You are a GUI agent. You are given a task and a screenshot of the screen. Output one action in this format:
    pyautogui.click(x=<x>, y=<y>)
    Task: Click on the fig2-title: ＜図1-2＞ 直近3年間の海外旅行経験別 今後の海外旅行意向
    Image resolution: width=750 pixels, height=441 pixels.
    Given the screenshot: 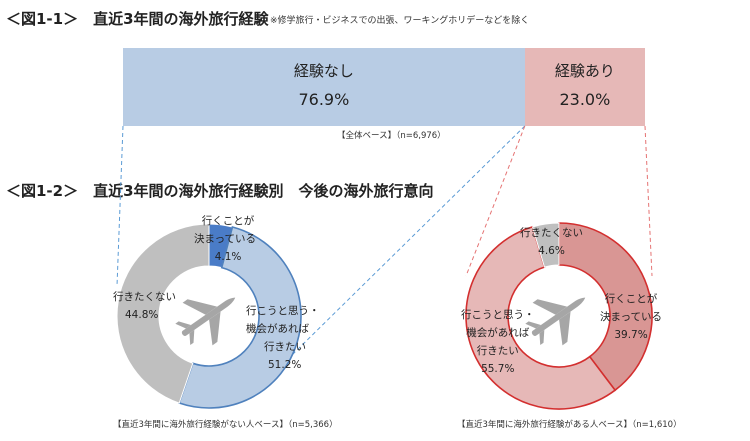 What is the action you would take?
    pyautogui.click(x=220, y=191)
    